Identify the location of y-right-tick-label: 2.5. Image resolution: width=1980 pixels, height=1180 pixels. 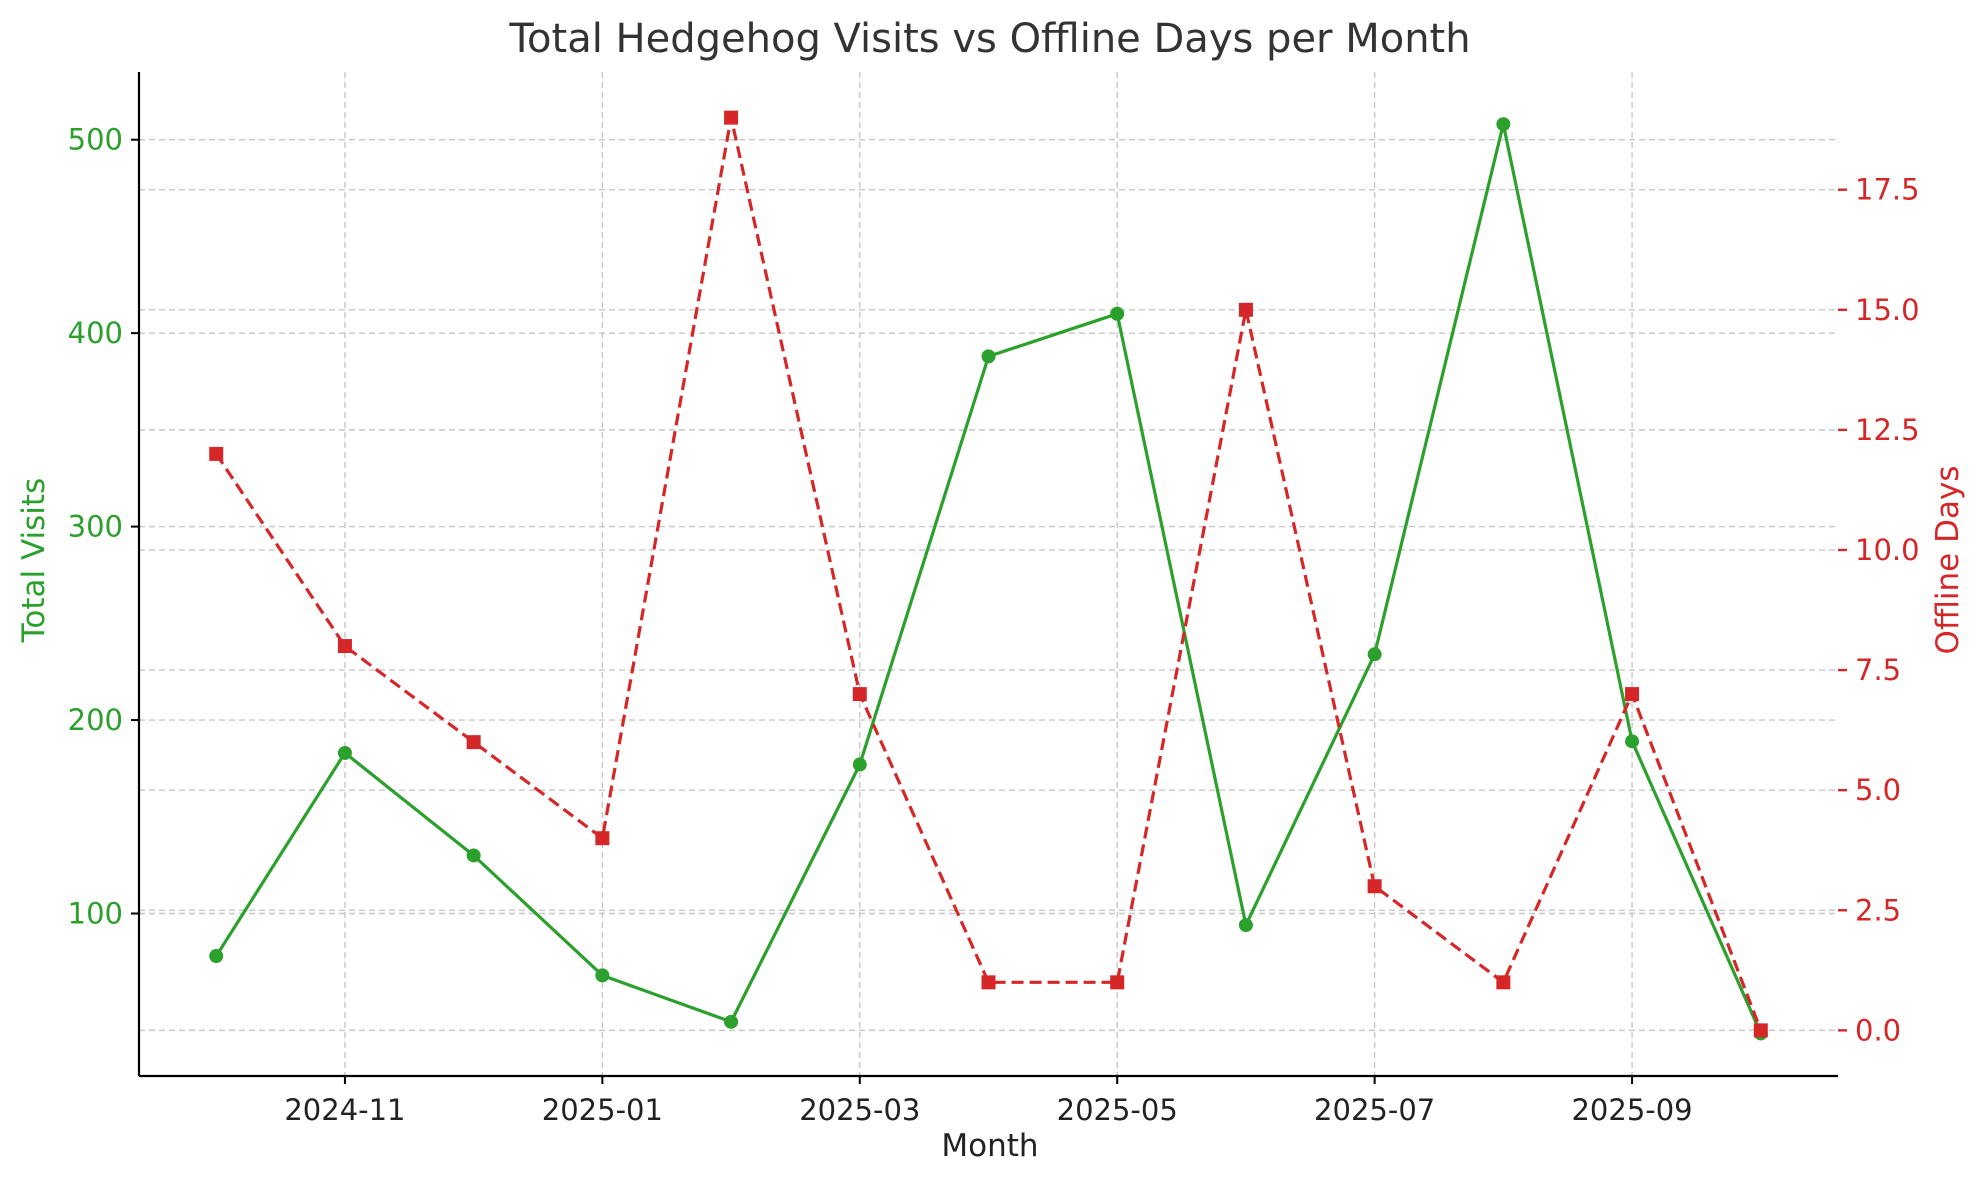
(1878, 910).